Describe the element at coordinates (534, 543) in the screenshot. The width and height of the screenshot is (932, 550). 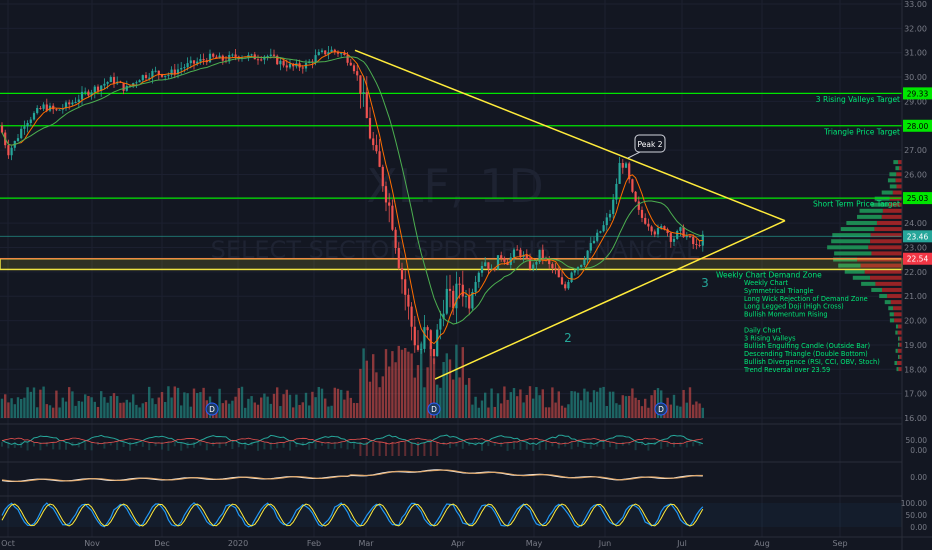
I see `time-tick-label: May` at that location.